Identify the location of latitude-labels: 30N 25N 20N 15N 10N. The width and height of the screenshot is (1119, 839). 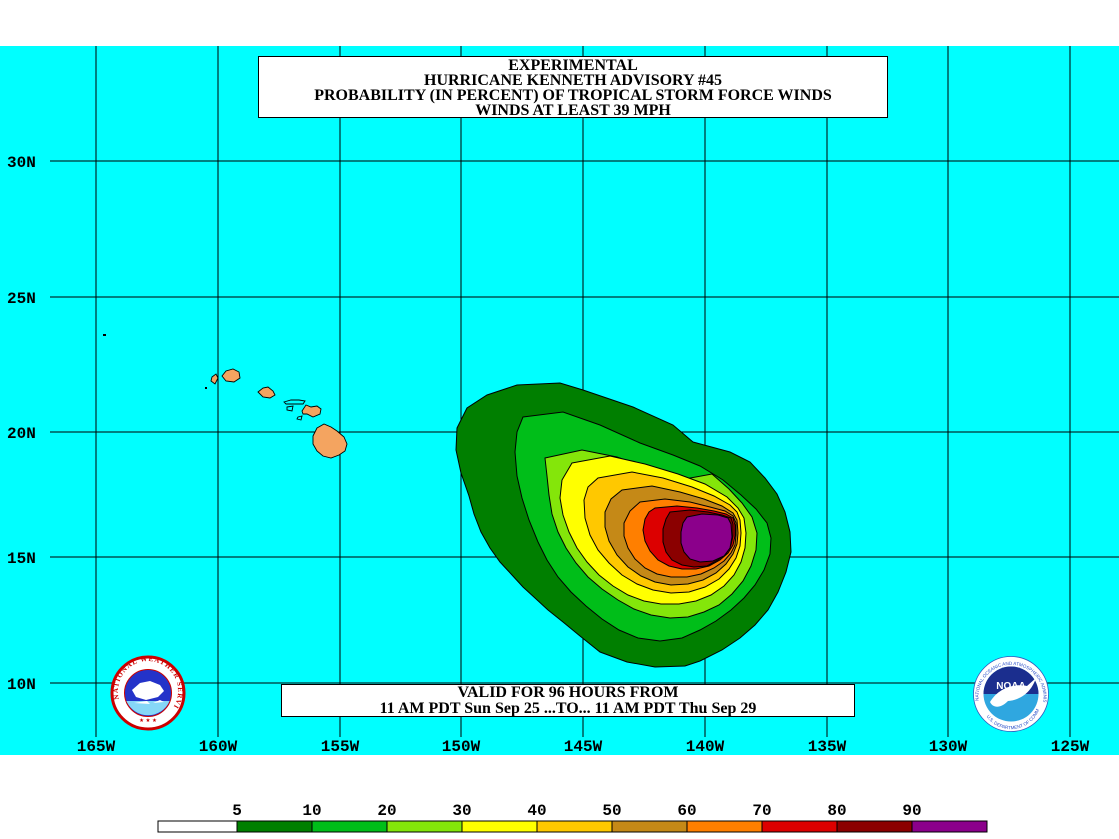
(21, 424).